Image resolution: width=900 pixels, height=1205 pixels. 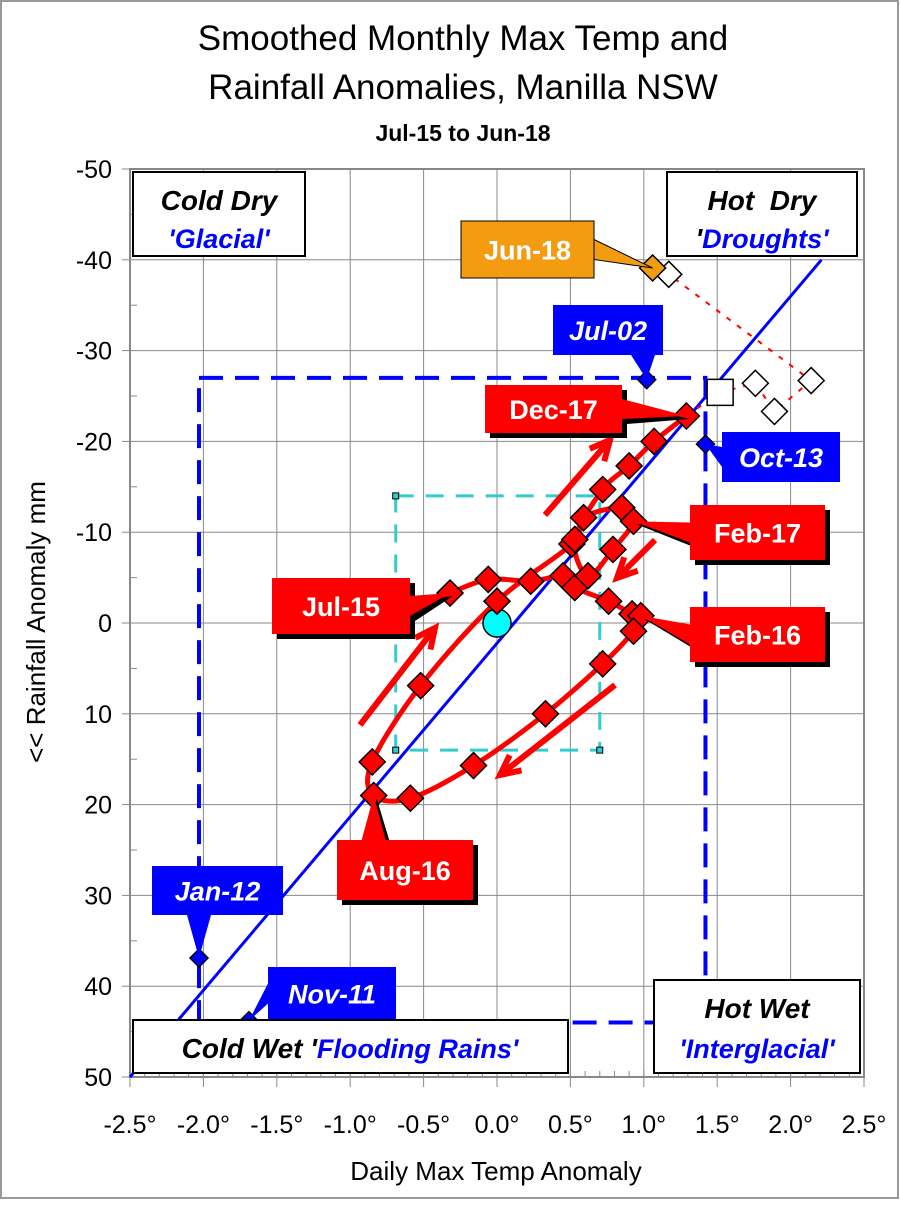 I want to click on x-tick-label: 0.5°, so click(x=570, y=1125).